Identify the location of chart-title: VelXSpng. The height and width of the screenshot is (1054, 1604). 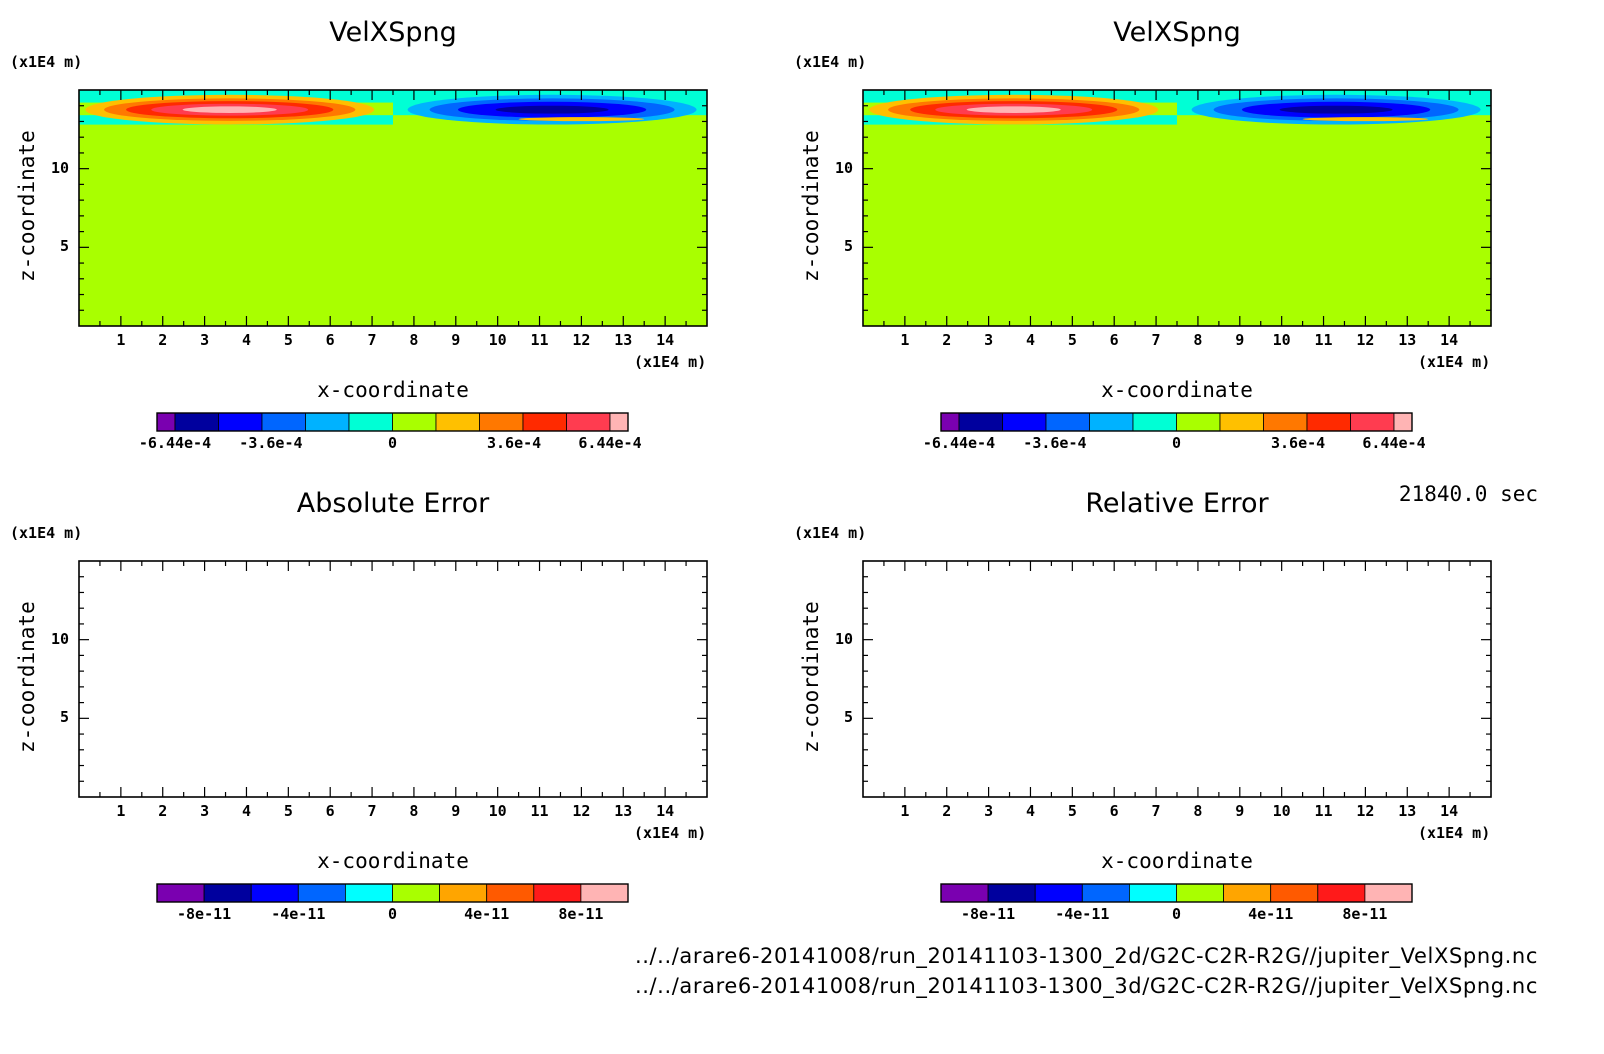
(393, 32).